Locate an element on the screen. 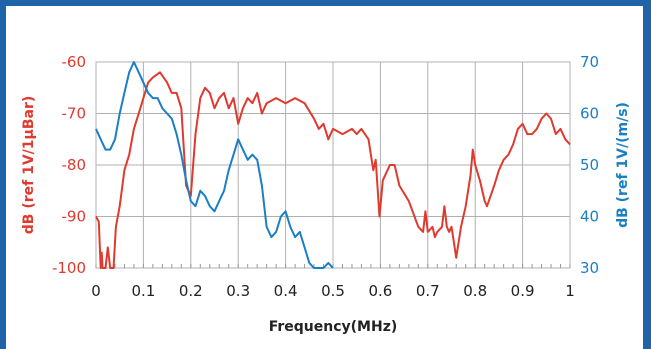  x-tick-label: 0.5 is located at coordinates (333, 291).